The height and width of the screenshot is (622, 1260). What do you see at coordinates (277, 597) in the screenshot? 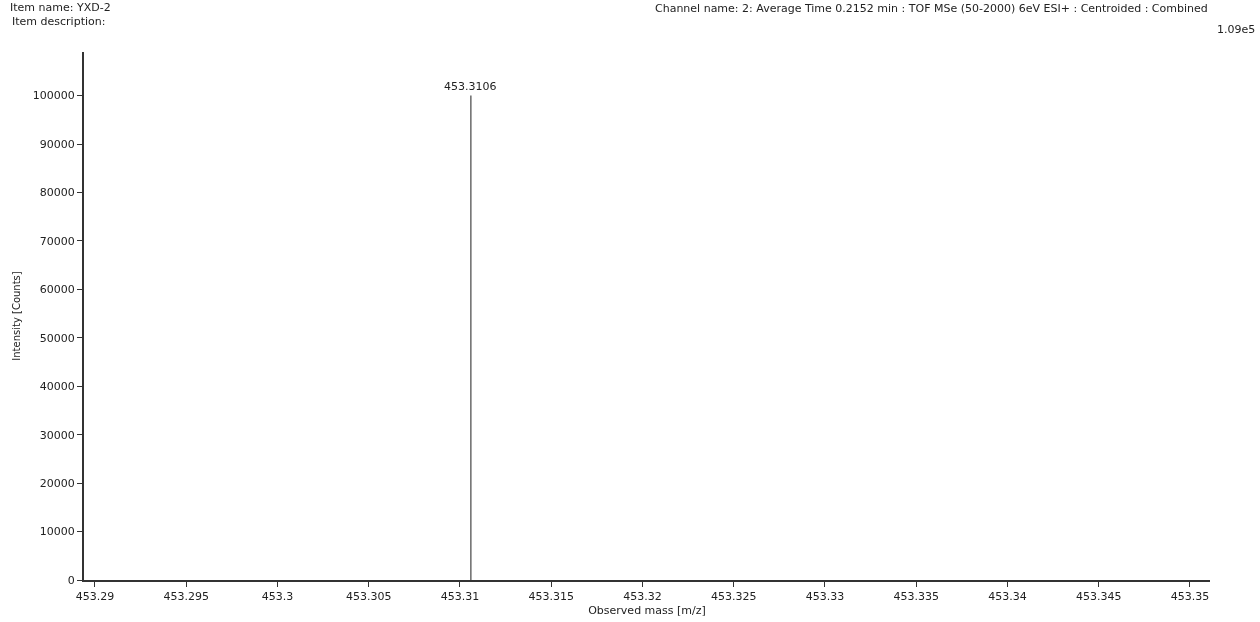
I see `x-tick-label: 453.3` at bounding box center [277, 597].